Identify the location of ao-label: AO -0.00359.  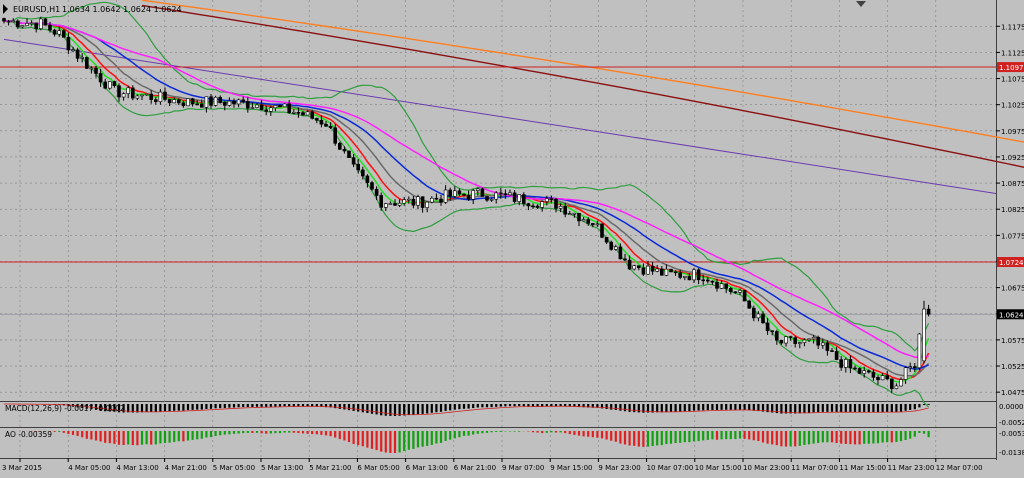
(28, 434).